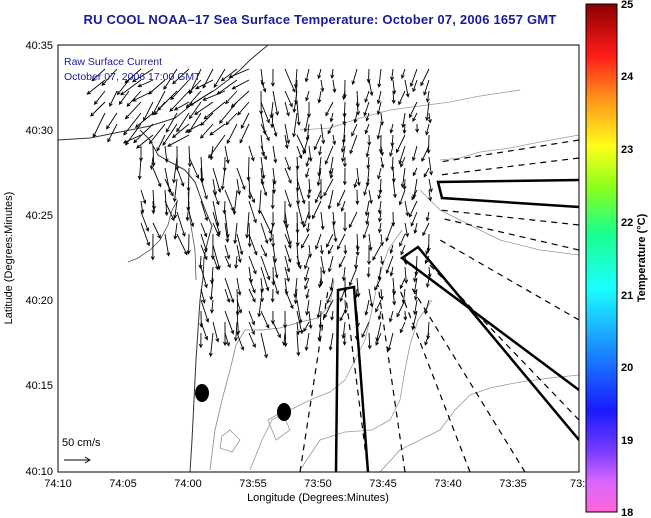  Describe the element at coordinates (383, 484) in the screenshot. I see `x-tick-label: 73:45` at that location.